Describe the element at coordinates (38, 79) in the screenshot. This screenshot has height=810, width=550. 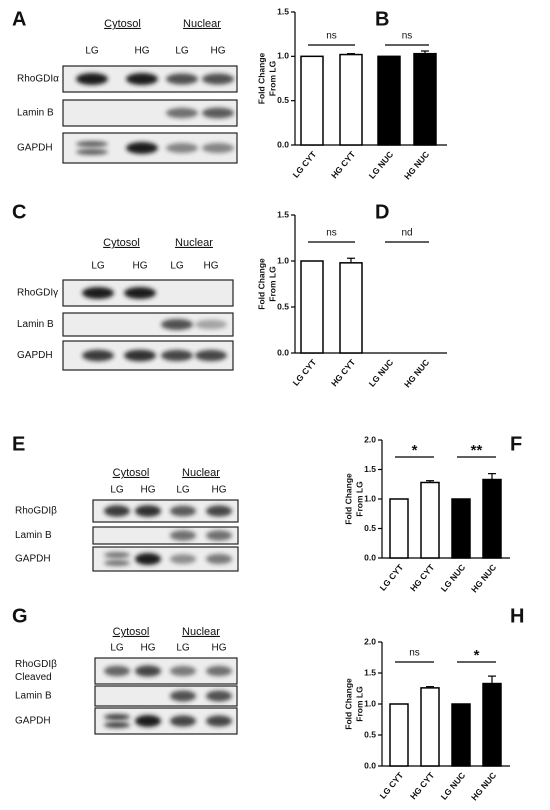
I see `row-label: RhoGDIα` at that location.